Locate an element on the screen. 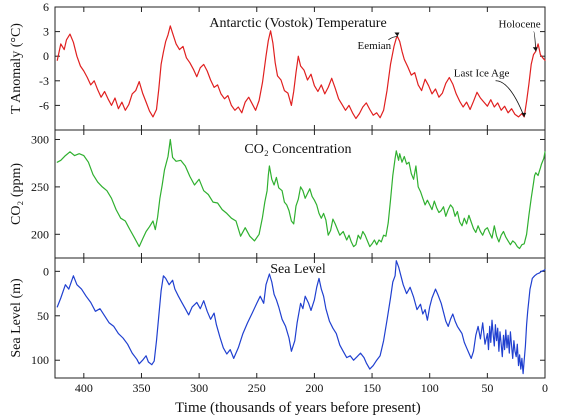 The image size is (570, 417). panel-title: Sea Level is located at coordinates (298, 269).